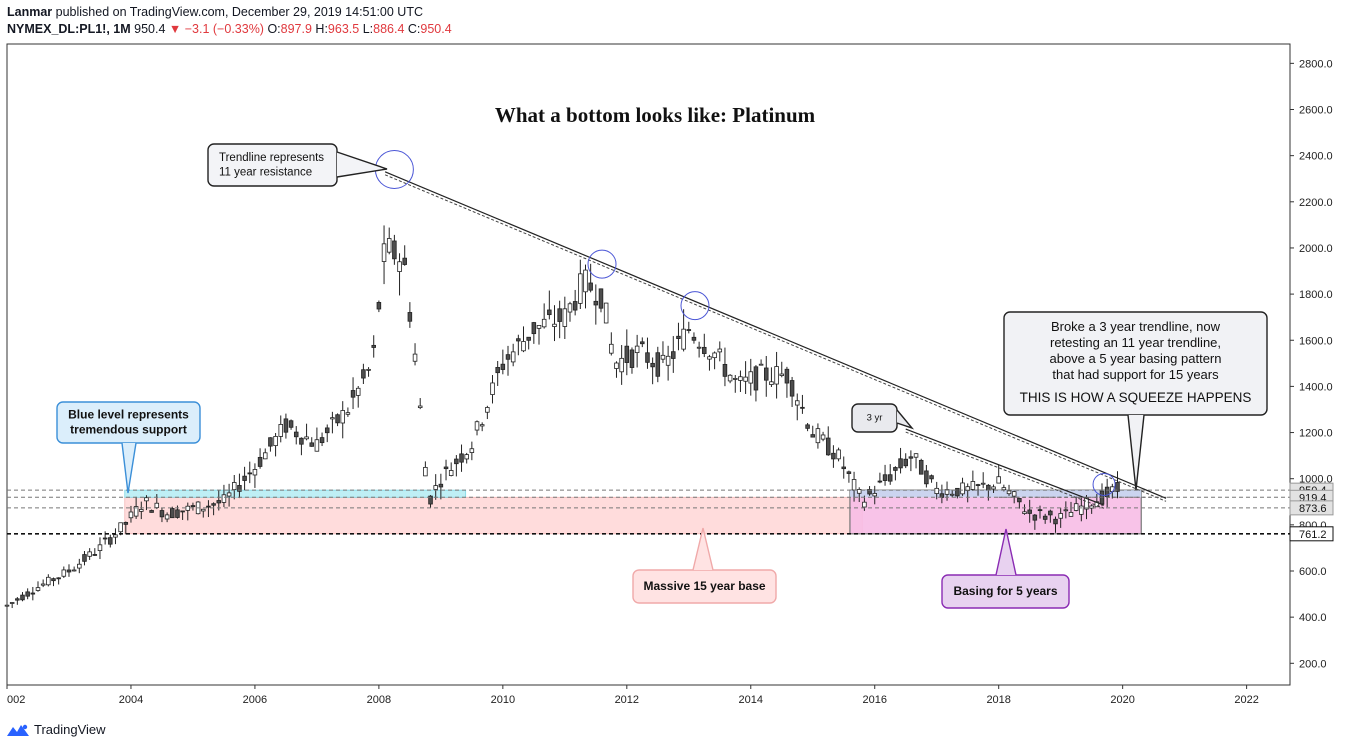 Image resolution: width=1348 pixels, height=749 pixels. What do you see at coordinates (255, 700) in the screenshot?
I see `x-tick-label: 2006` at bounding box center [255, 700].